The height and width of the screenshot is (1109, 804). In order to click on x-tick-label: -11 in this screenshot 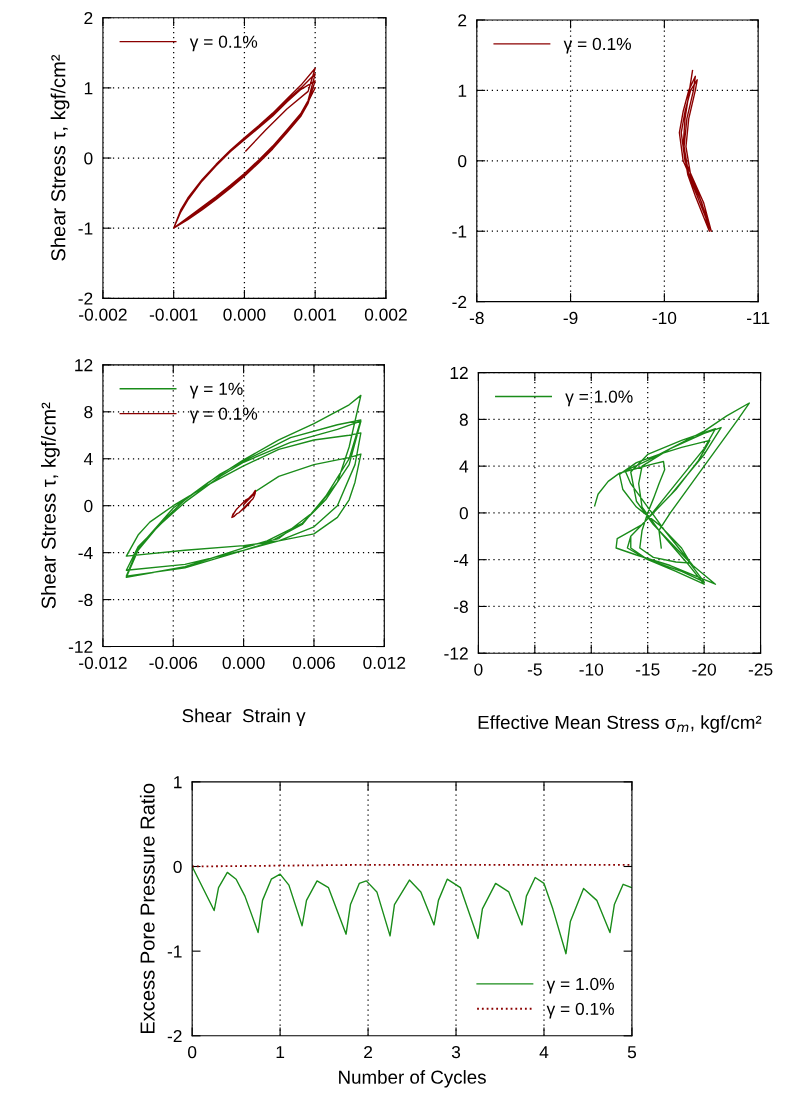, I will do `click(758, 318)`.